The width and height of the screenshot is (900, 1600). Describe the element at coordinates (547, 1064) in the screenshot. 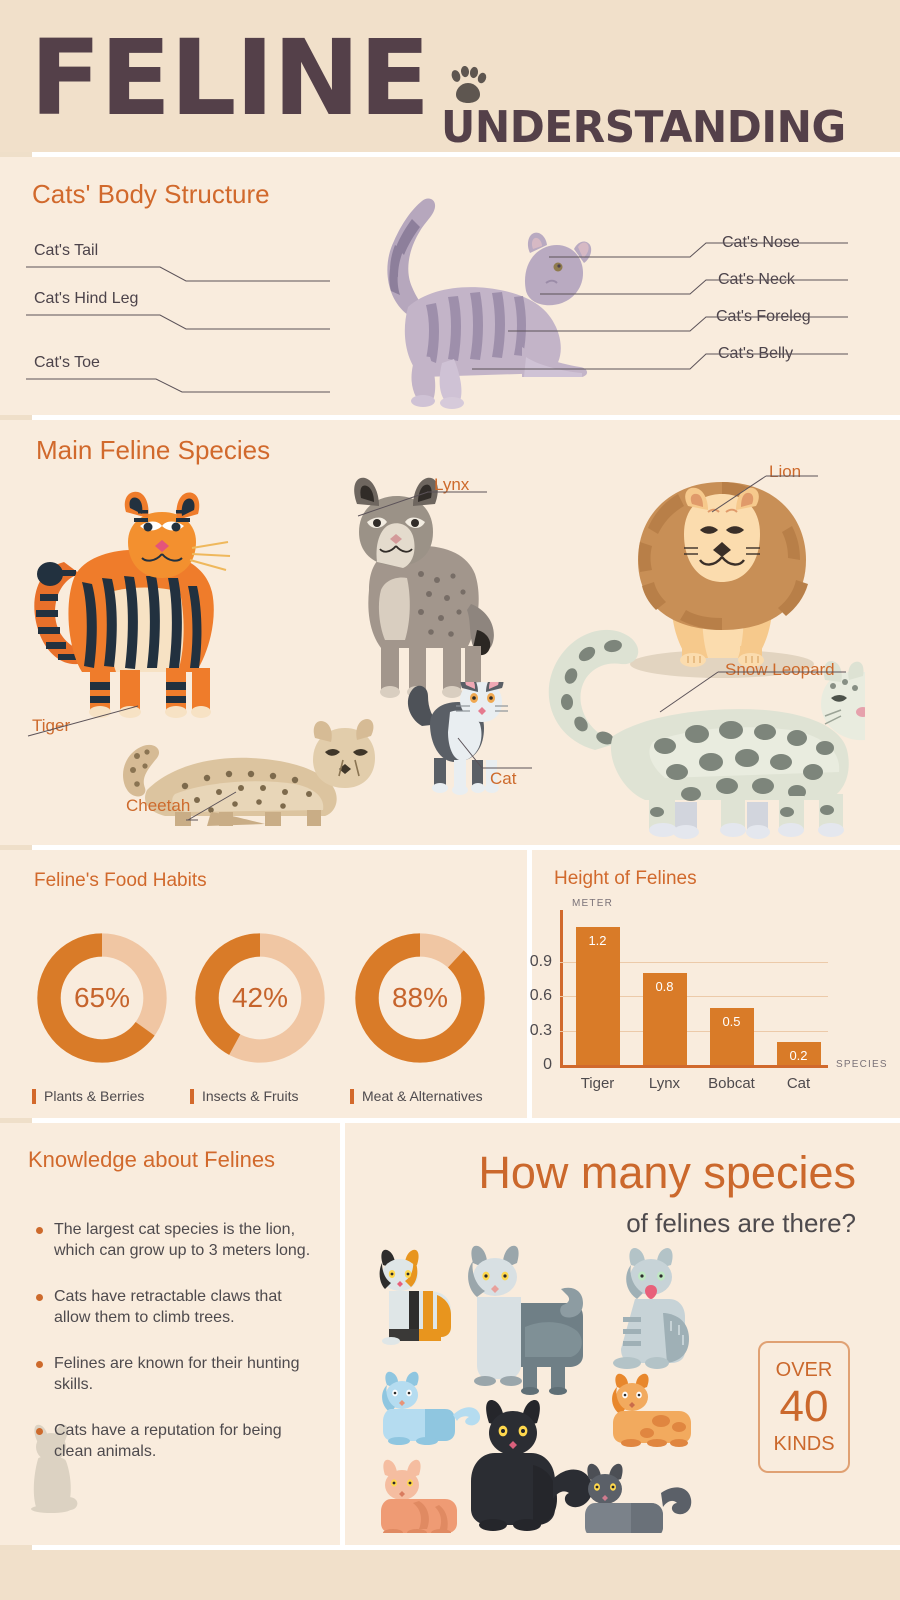

I see `y-tick-label: 0` at that location.